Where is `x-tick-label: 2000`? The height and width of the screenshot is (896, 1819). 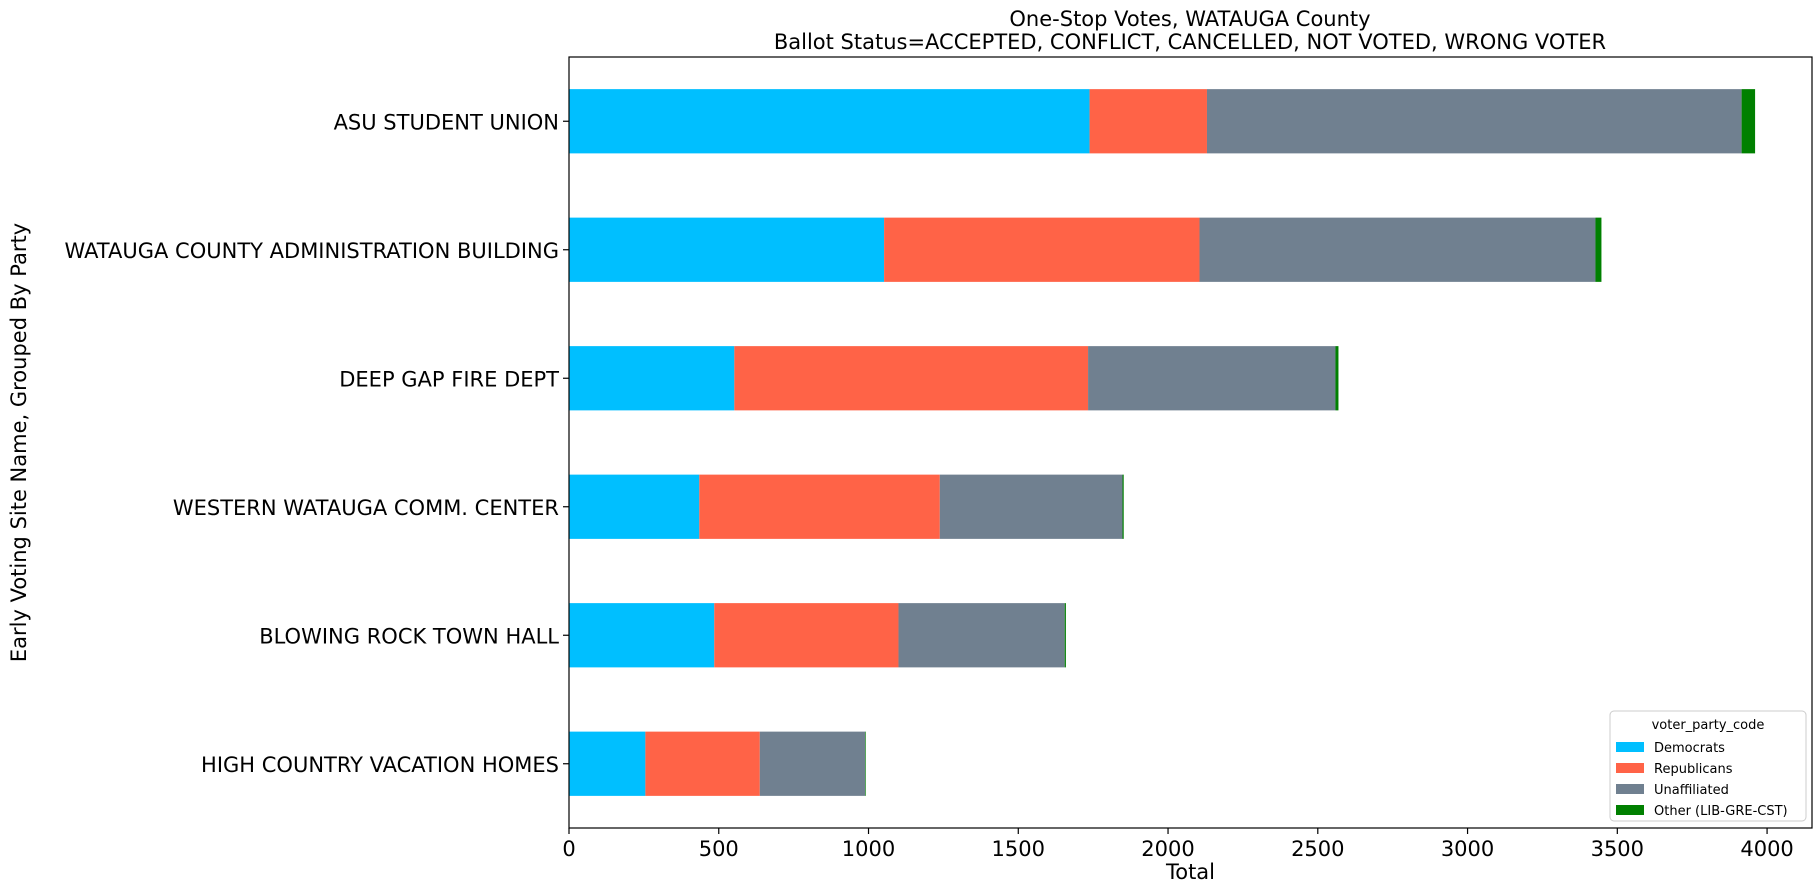
x-tick-label: 2000 is located at coordinates (1167, 849).